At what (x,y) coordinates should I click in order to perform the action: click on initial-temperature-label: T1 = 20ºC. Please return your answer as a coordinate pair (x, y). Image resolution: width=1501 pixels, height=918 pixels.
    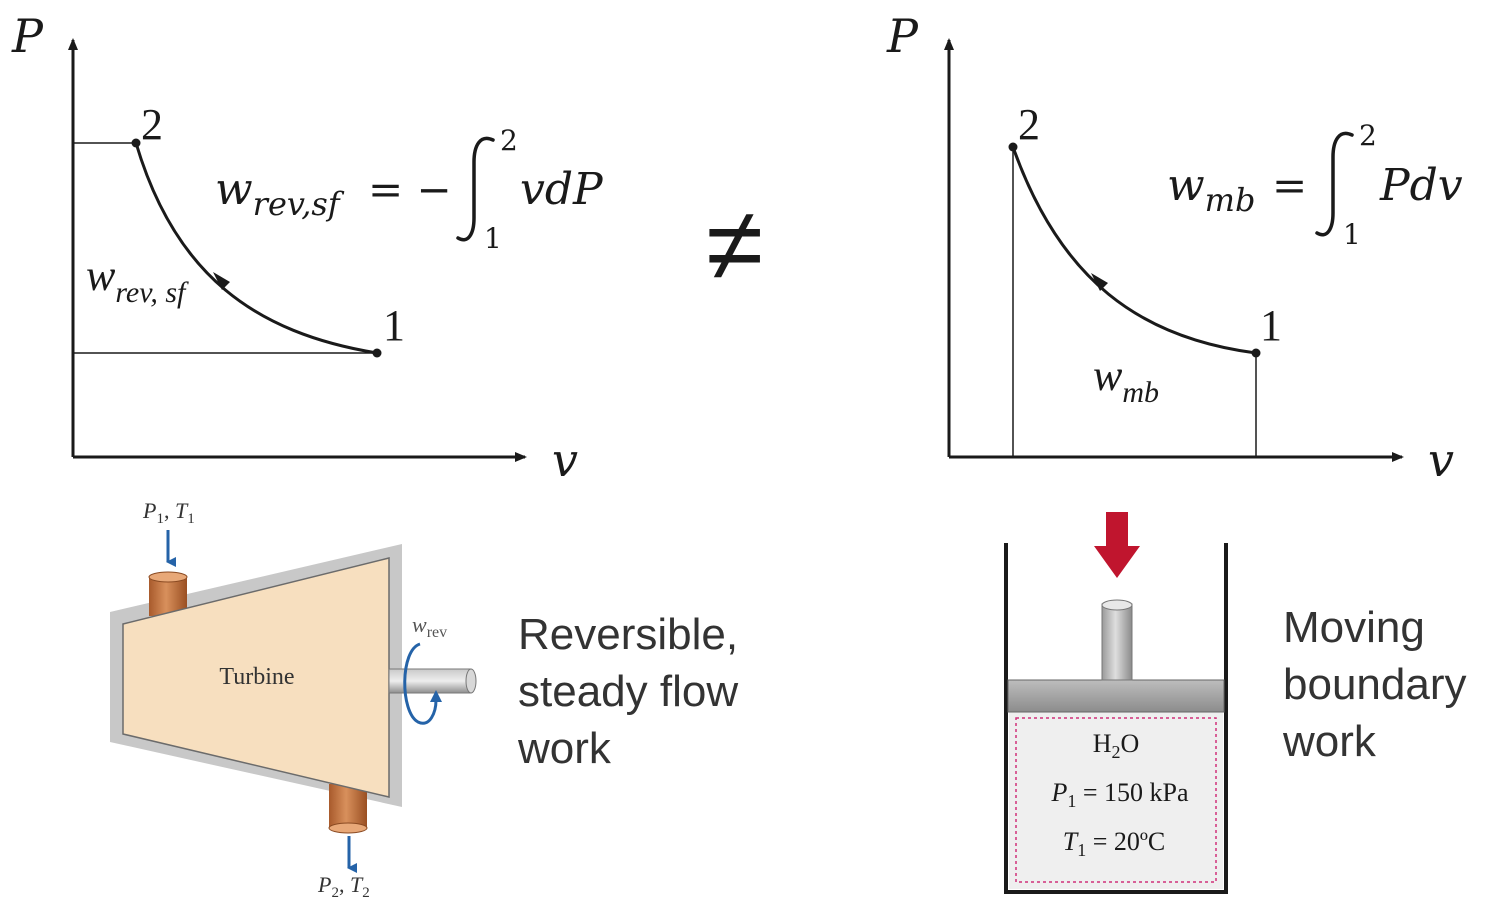
    Looking at the image, I should click on (1114, 843).